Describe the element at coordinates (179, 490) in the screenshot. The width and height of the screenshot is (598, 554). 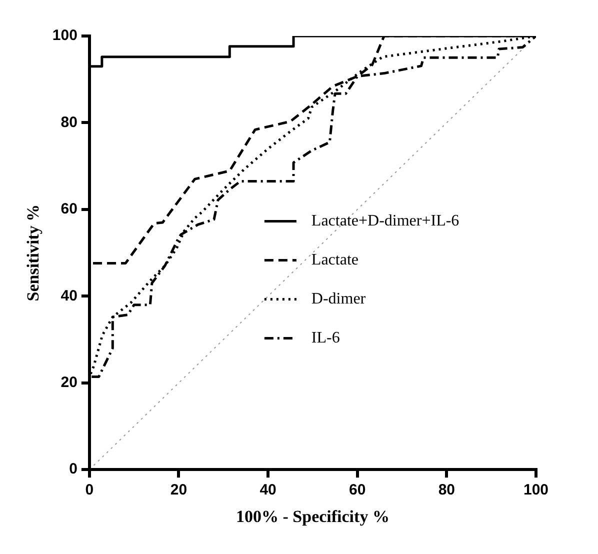
I see `x-tick-label: 20` at that location.